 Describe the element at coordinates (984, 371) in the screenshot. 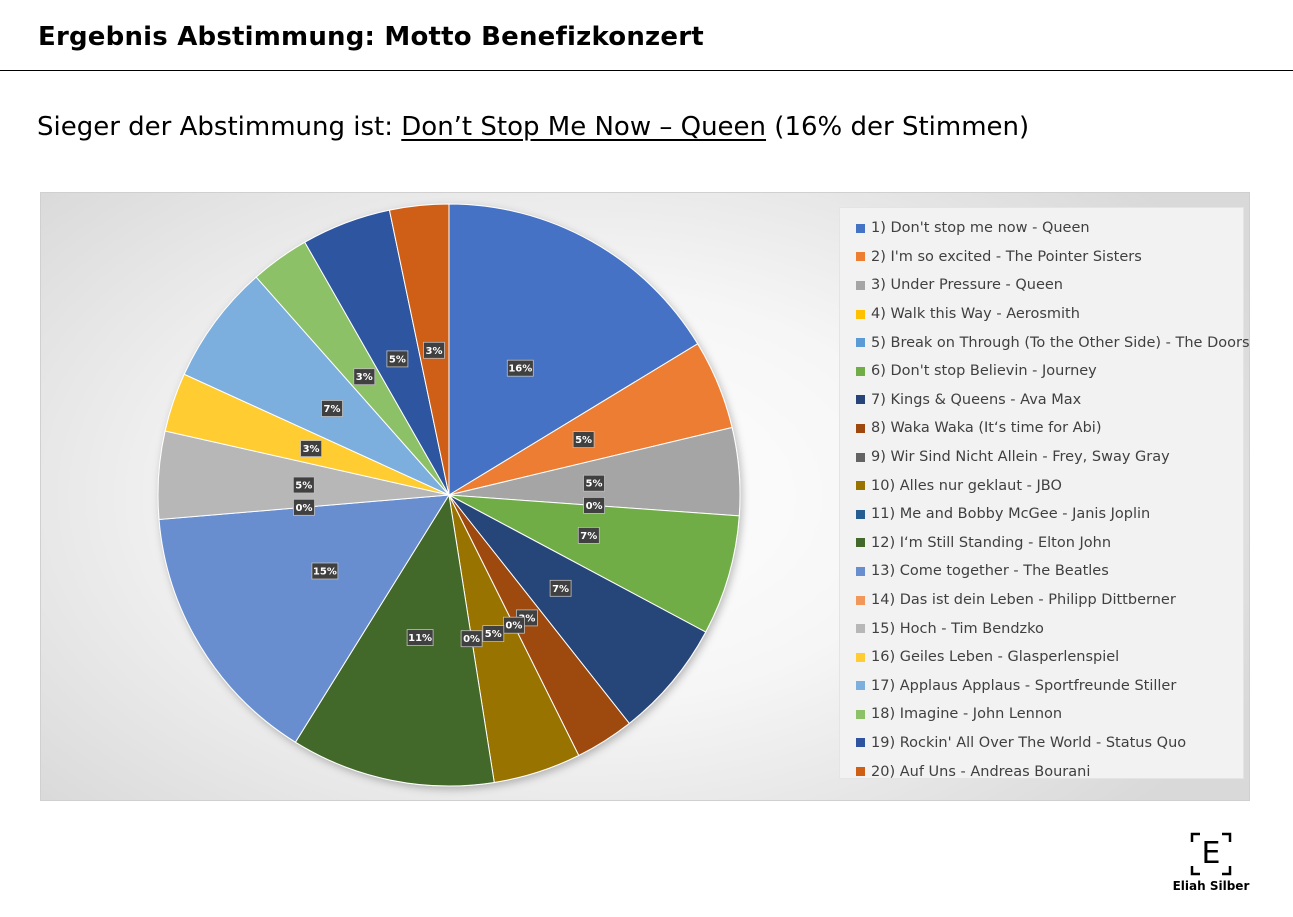

I see `legend-label: 6) Don't stop Believin - Journey` at that location.